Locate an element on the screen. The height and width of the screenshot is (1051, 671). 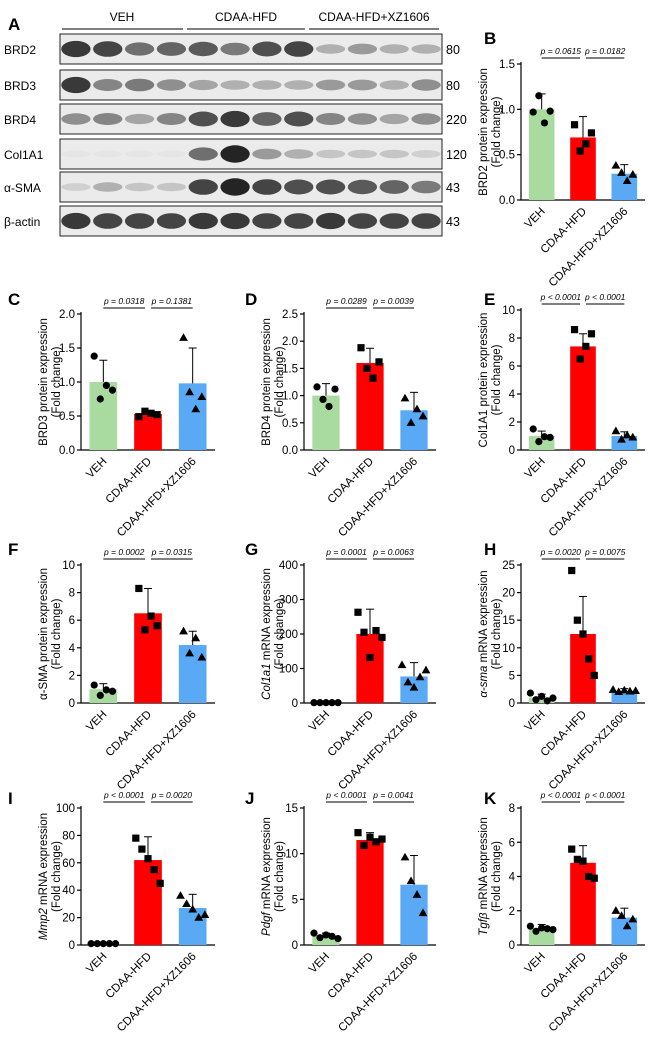
y-tick-label: 0.0 is located at coordinates (507, 201).